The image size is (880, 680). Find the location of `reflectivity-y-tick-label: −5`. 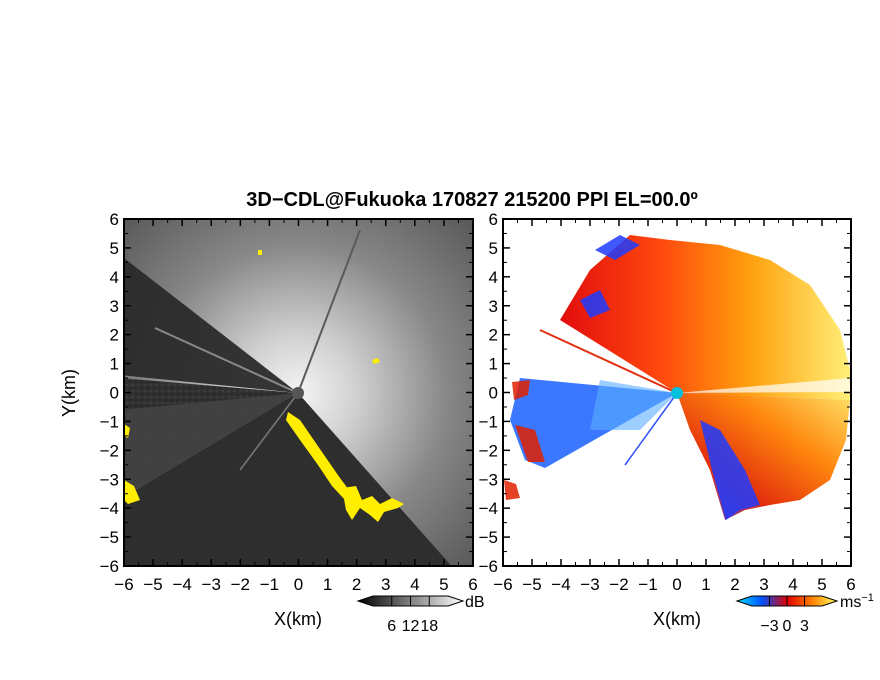

reflectivity-y-tick-label: −5 is located at coordinates (109, 537).